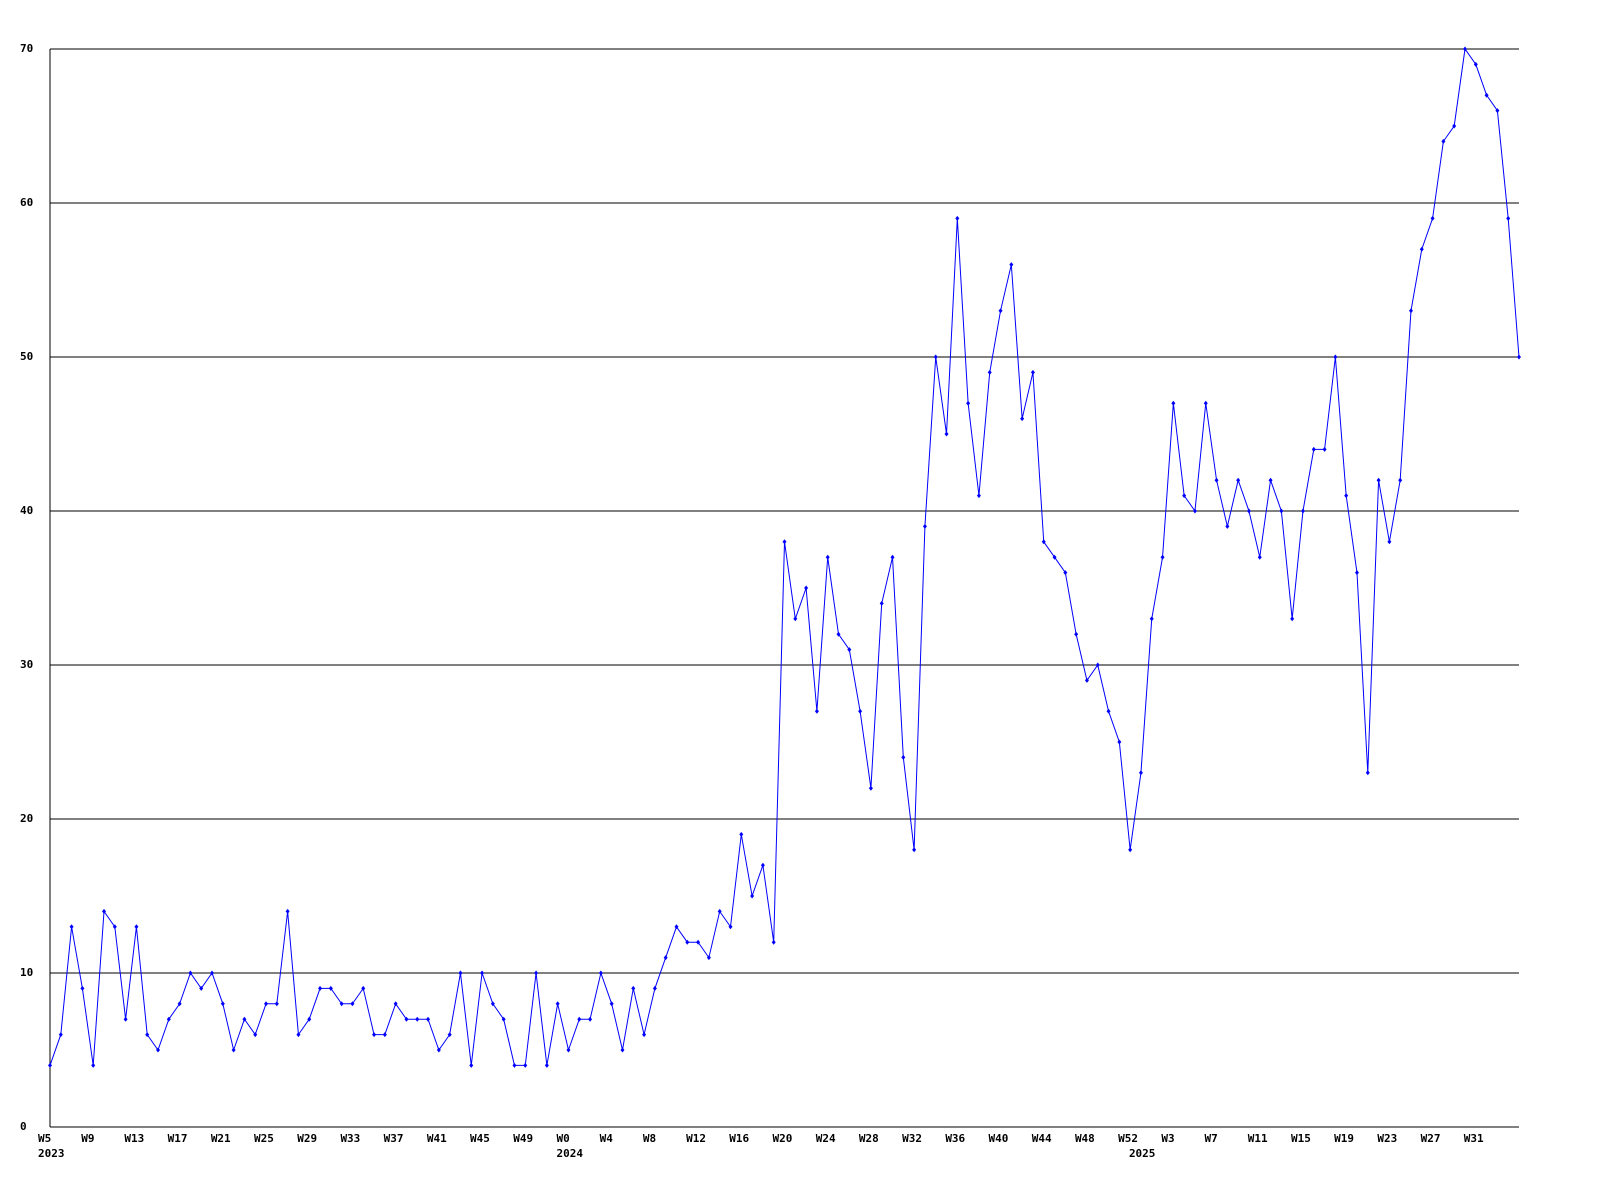 The height and width of the screenshot is (1200, 1600). What do you see at coordinates (1042, 1138) in the screenshot?
I see `x-tick-label: W44` at bounding box center [1042, 1138].